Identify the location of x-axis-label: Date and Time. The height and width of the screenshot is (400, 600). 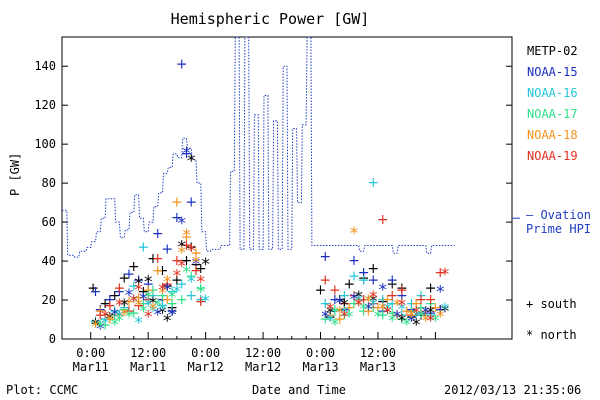
(299, 390).